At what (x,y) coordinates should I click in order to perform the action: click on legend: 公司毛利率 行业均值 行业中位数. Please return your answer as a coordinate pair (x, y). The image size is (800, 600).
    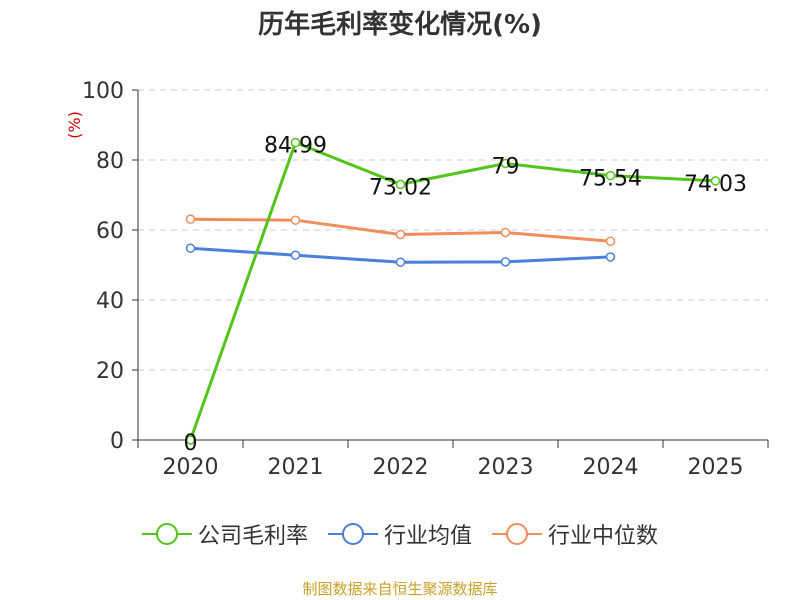
    Looking at the image, I should click on (400, 534).